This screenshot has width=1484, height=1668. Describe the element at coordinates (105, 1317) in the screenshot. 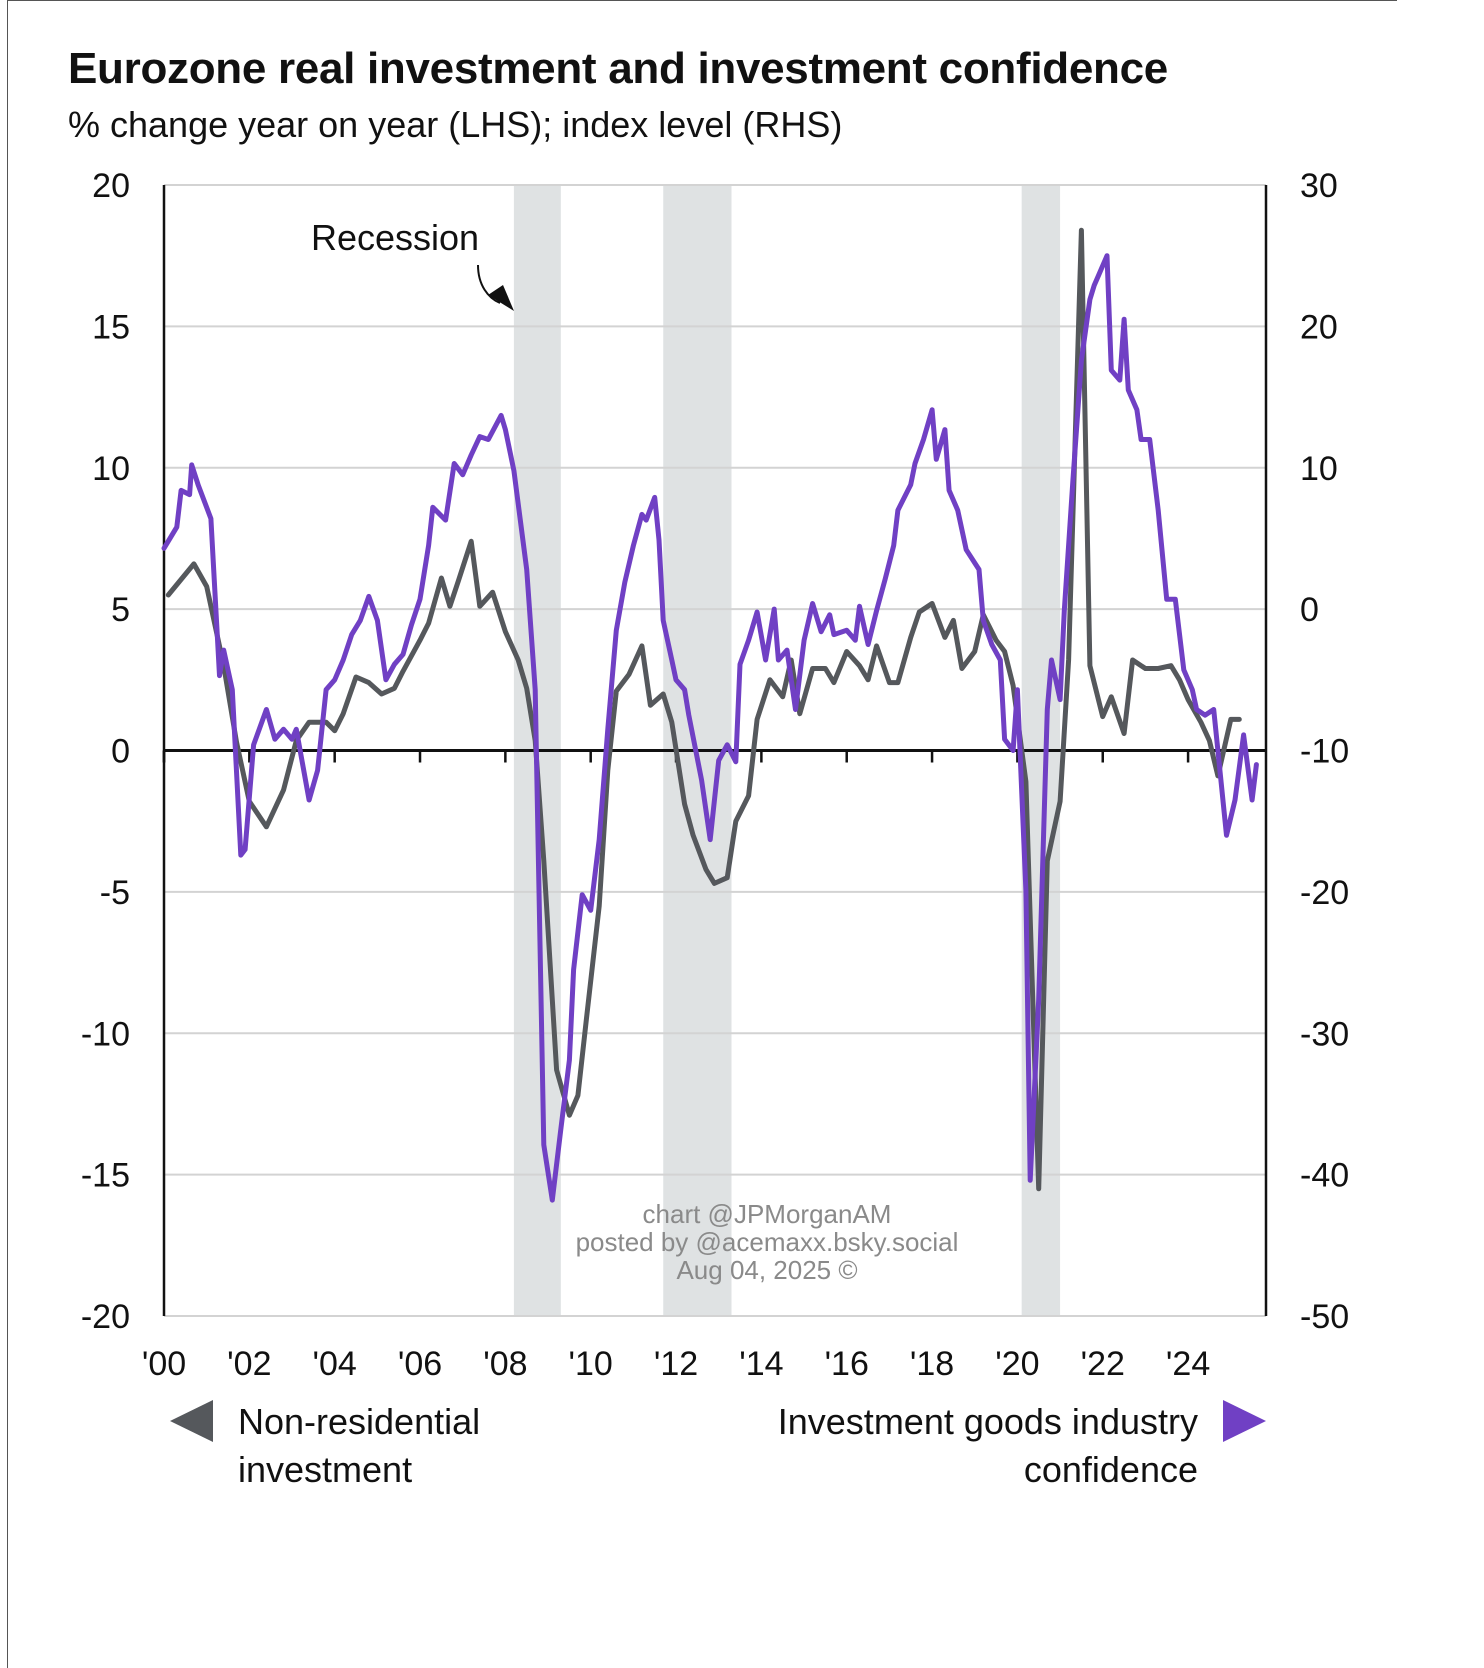

I see `left-axis-tick-label: -20` at that location.